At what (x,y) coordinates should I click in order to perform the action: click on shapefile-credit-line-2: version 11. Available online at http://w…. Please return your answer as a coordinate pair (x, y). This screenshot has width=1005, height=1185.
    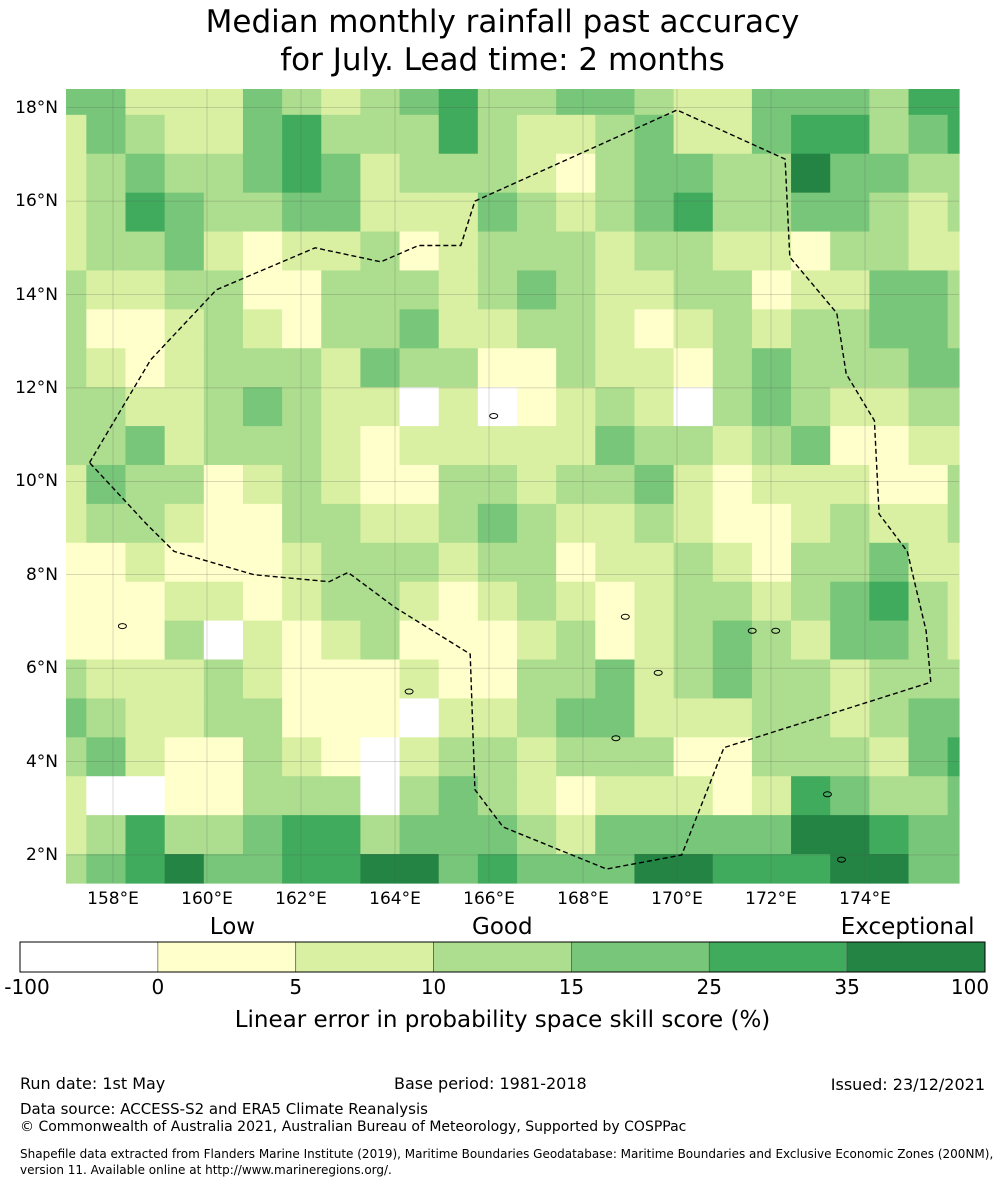
    Looking at the image, I should click on (206, 1170).